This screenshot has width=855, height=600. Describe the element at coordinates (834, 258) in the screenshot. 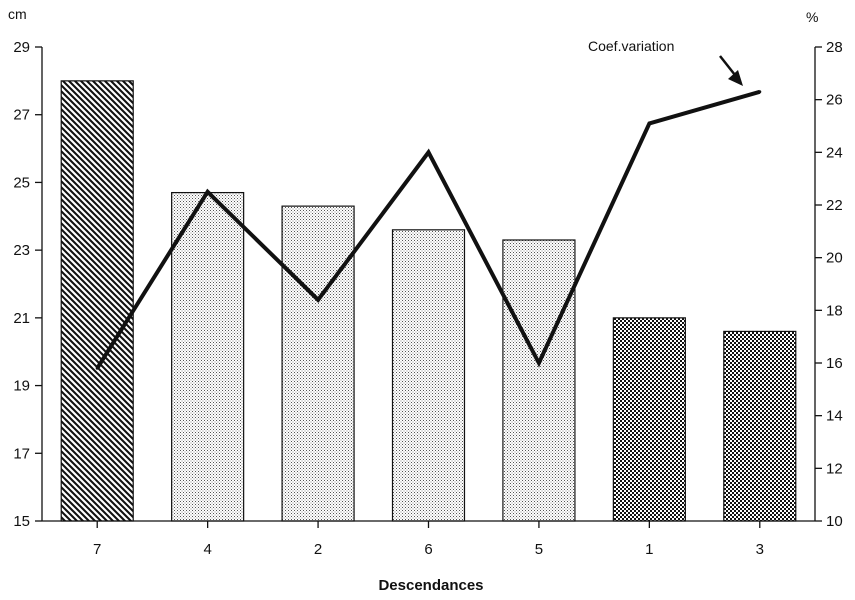

I see `right-tick-label: 20` at that location.